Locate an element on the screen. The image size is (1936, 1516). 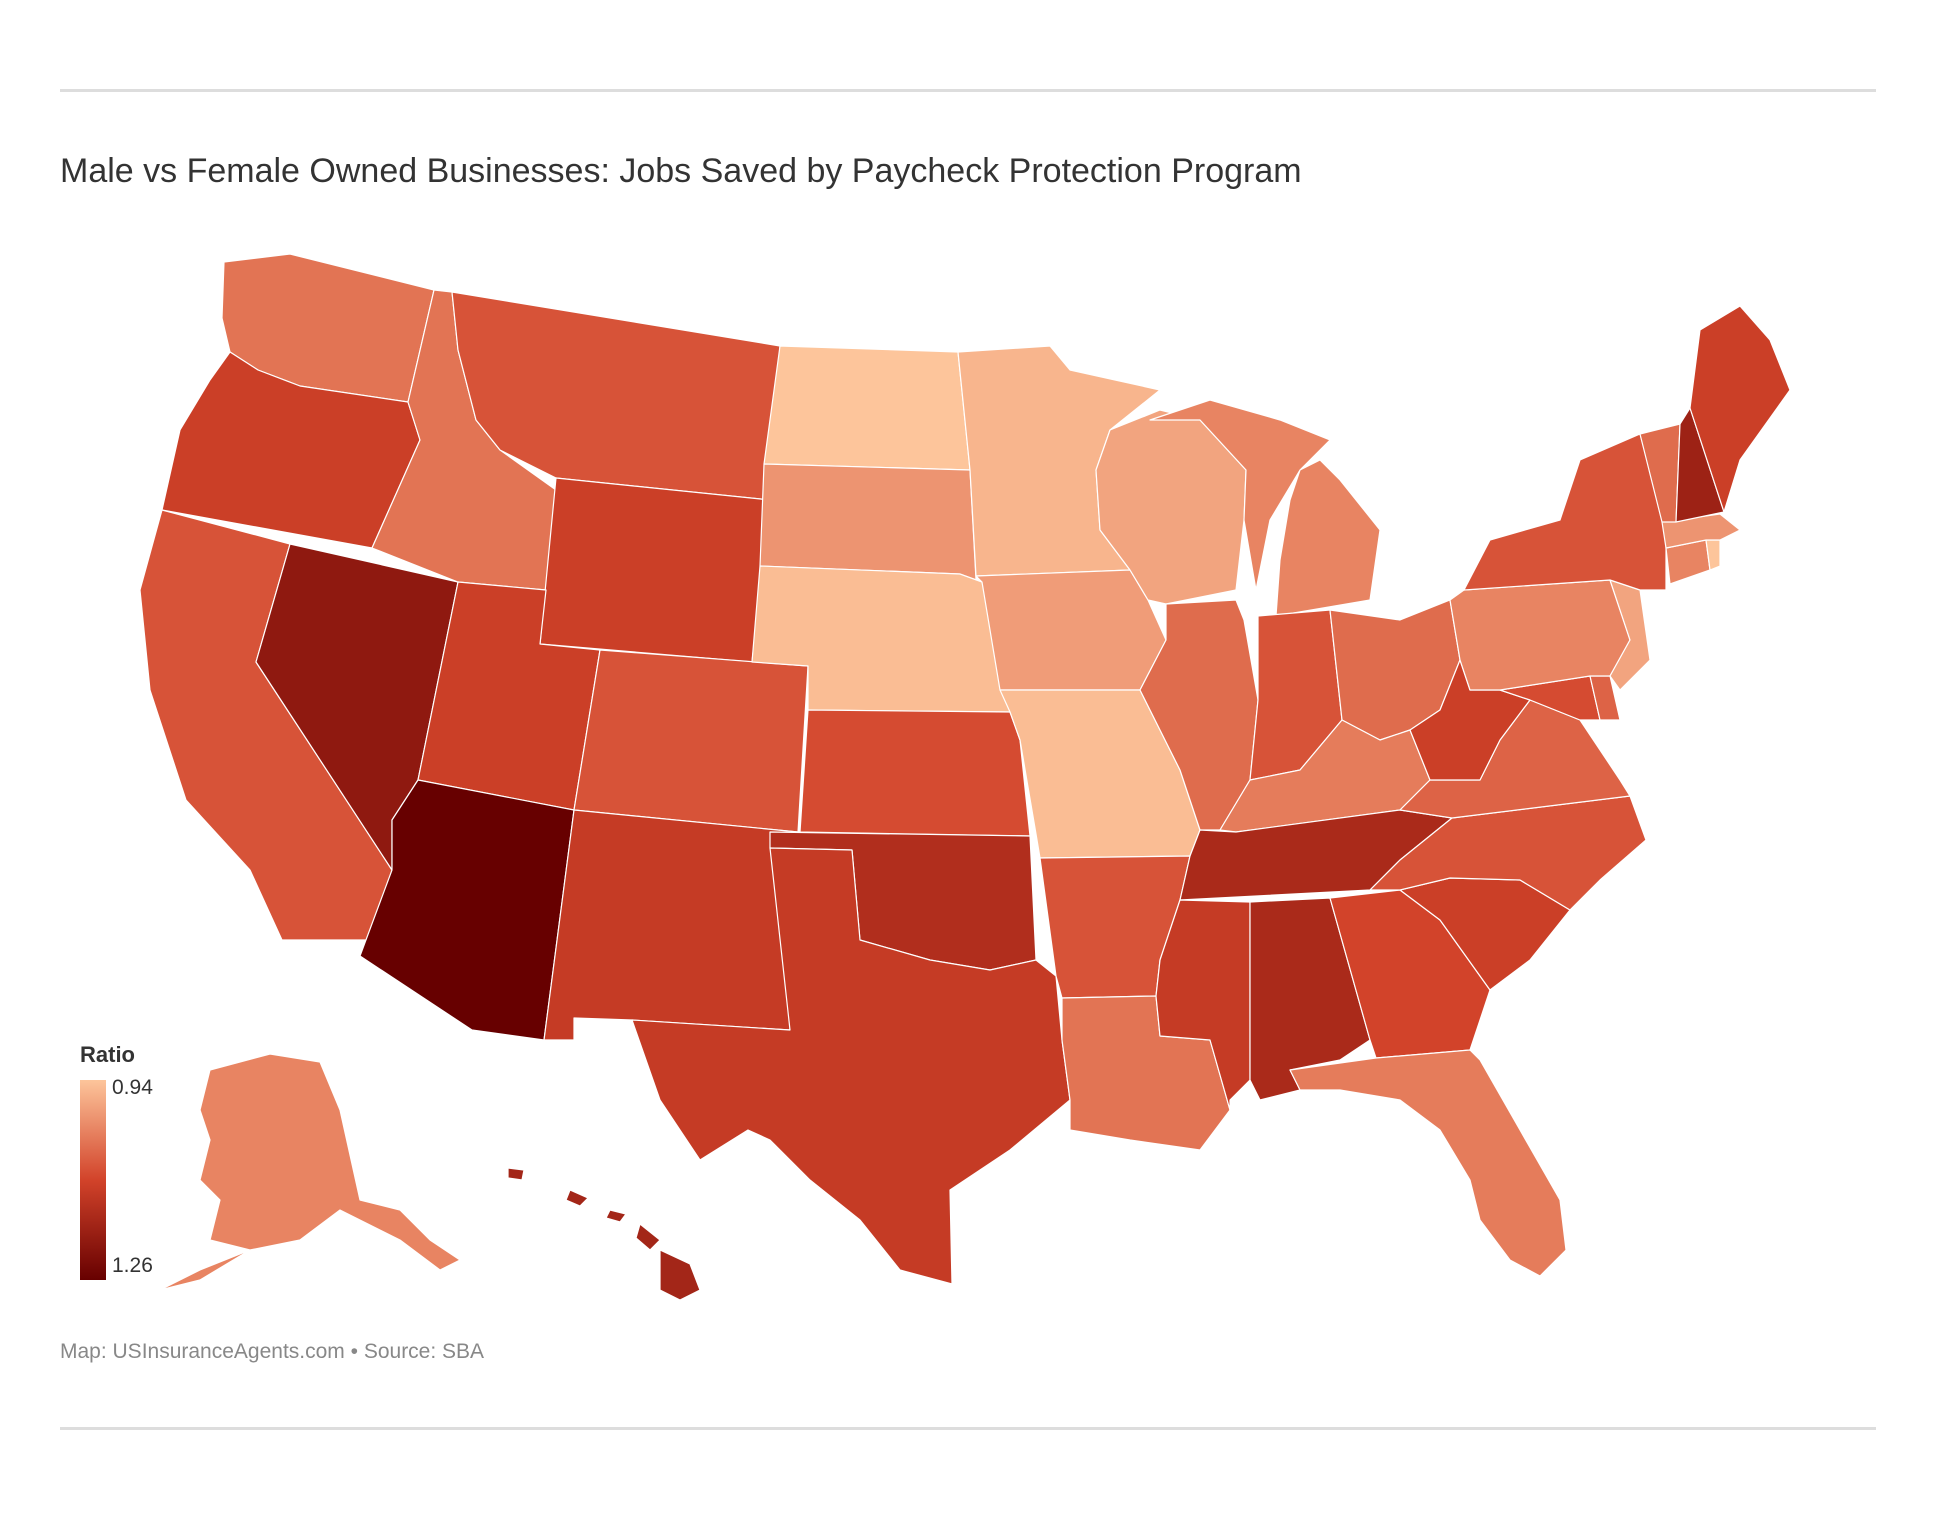
state-nm is located at coordinates (671, 925).